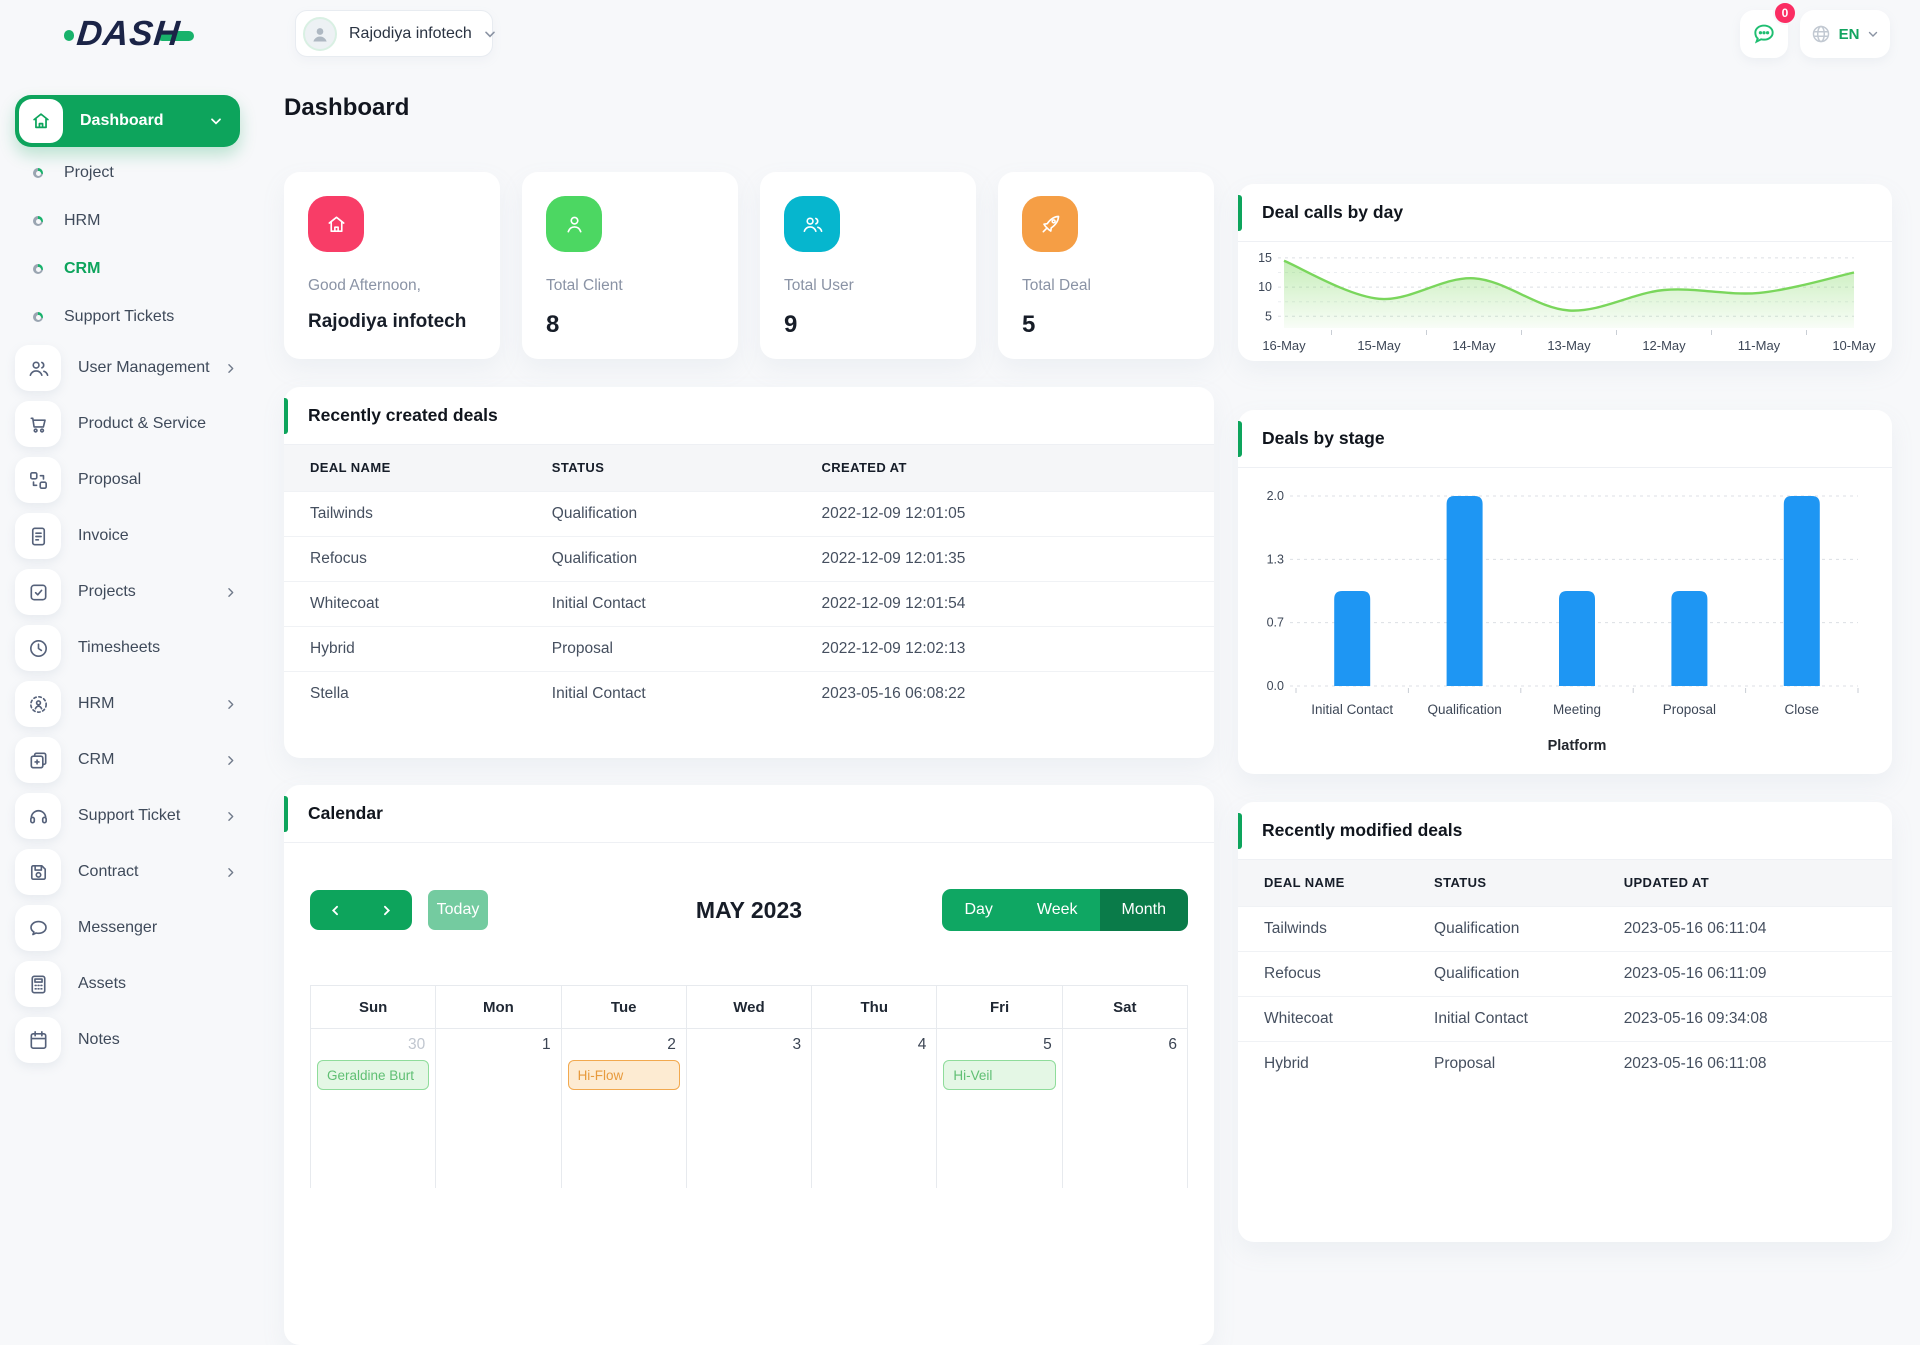  What do you see at coordinates (347, 107) in the screenshot?
I see `page-title: Dashboard` at bounding box center [347, 107].